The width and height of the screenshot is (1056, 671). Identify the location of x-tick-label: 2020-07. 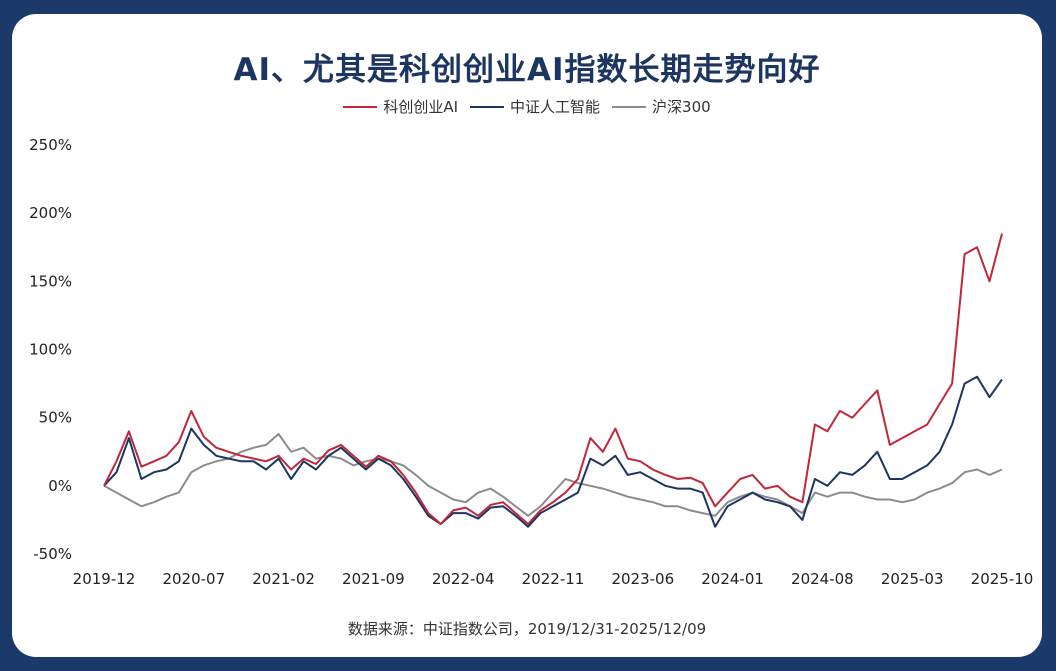
(193, 579).